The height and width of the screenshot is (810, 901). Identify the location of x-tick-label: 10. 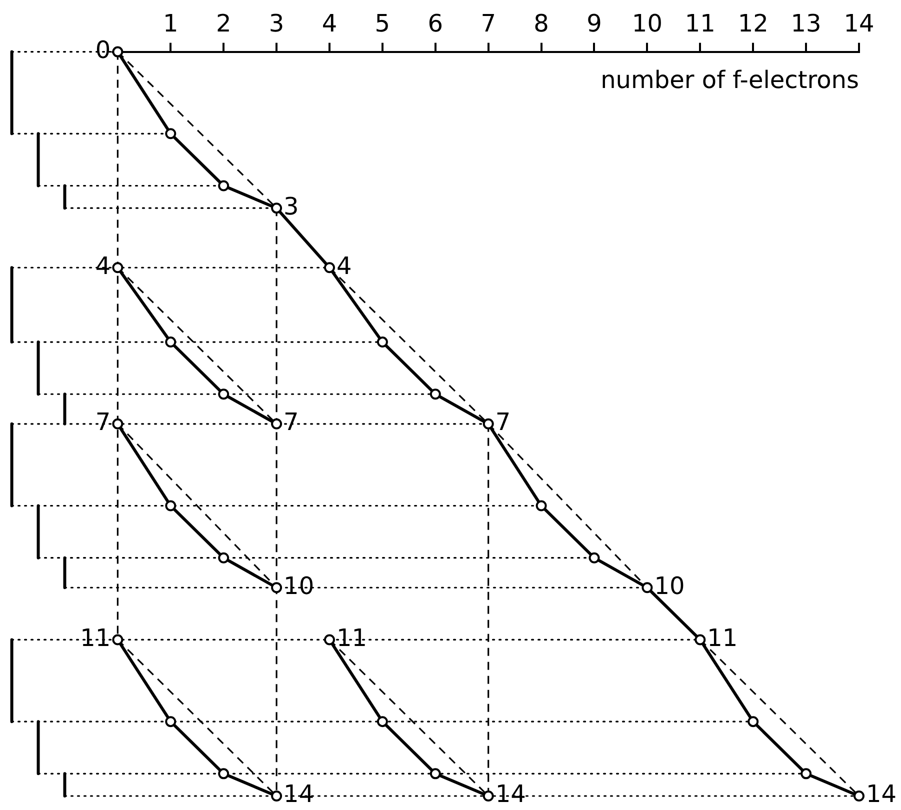
(647, 24).